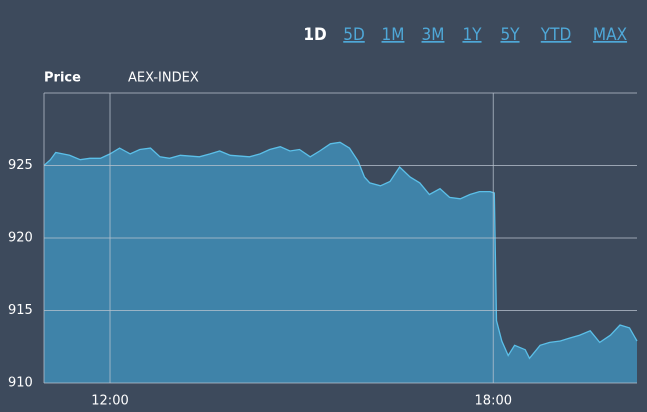  What do you see at coordinates (433, 35) in the screenshot?
I see `range-button: 3M` at bounding box center [433, 35].